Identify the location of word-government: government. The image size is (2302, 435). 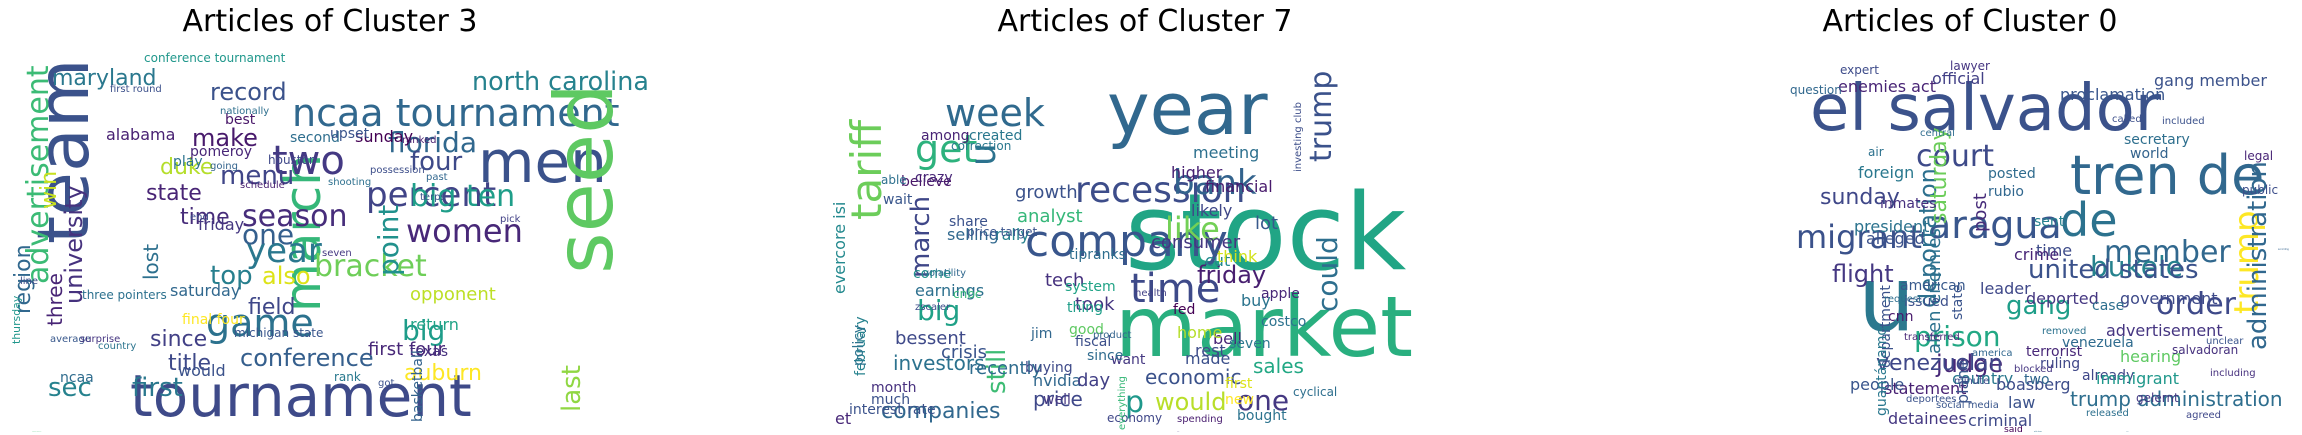
(2169, 298).